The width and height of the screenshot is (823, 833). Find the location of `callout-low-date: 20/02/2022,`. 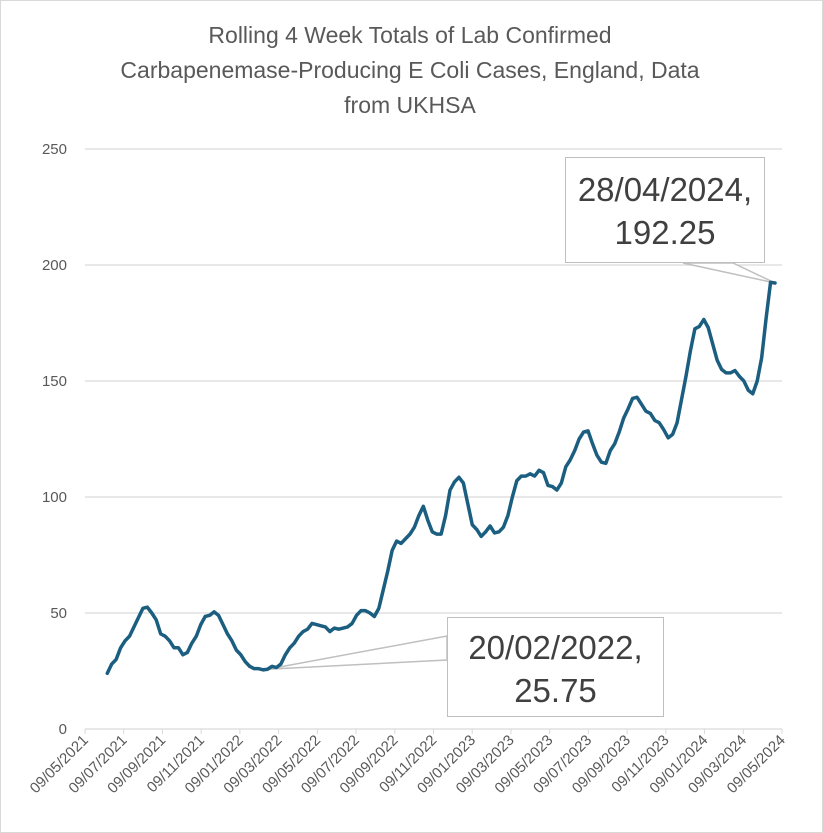

callout-low-date: 20/02/2022, is located at coordinates (555, 647).